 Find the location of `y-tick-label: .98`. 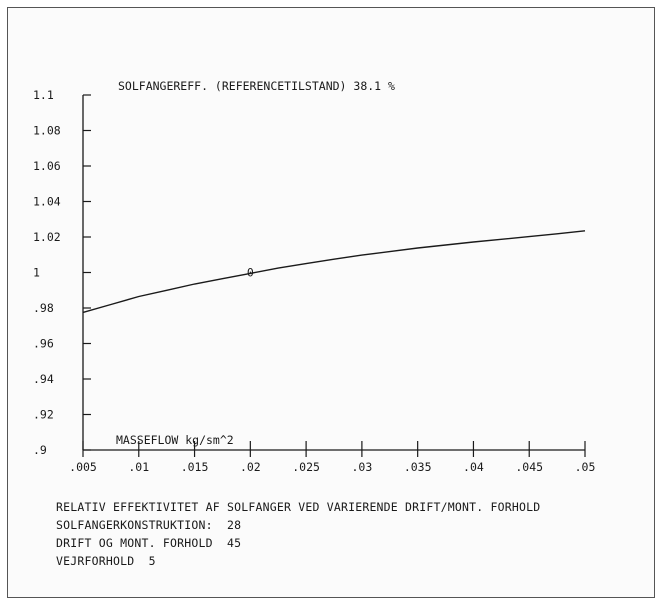

y-tick-label: .98 is located at coordinates (43, 308).